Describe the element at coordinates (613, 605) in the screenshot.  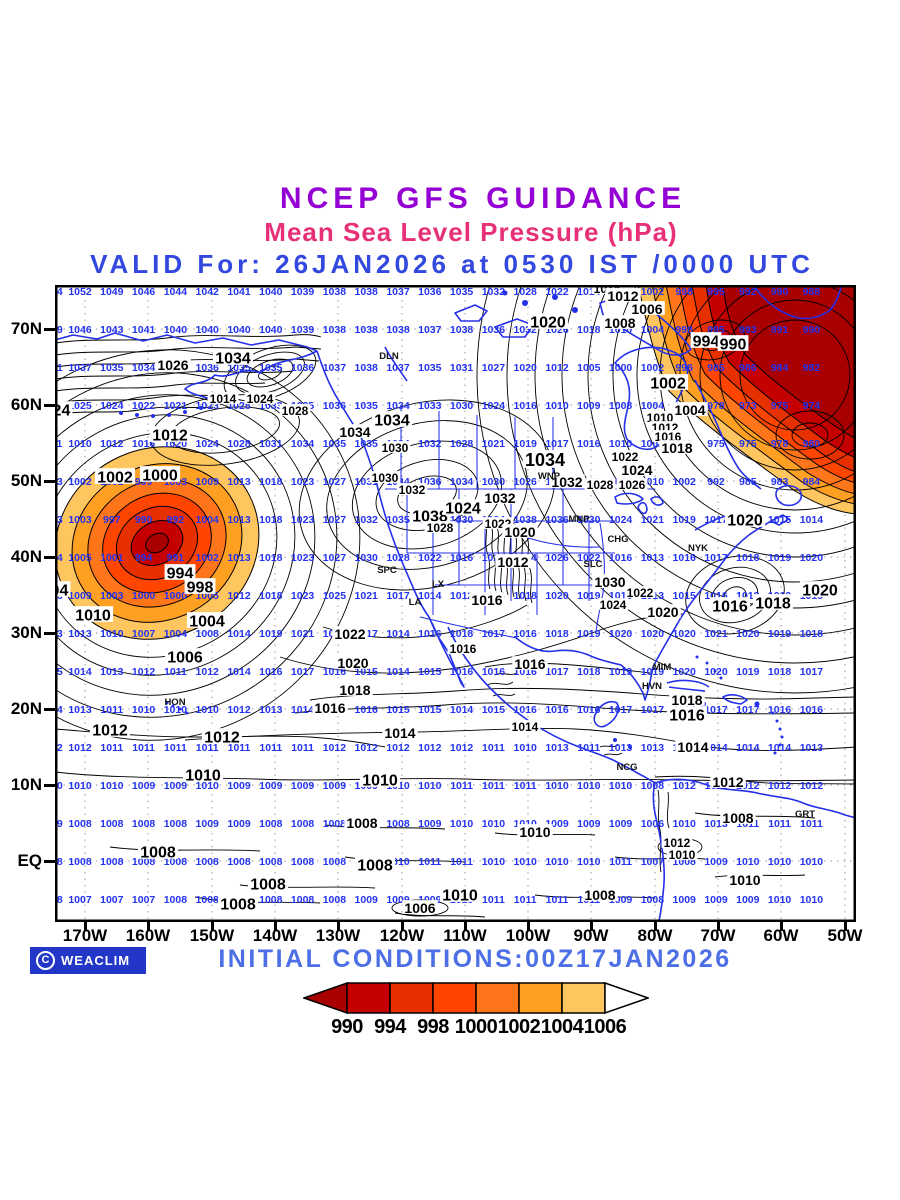
I see `svg-text: 1024` at that location.